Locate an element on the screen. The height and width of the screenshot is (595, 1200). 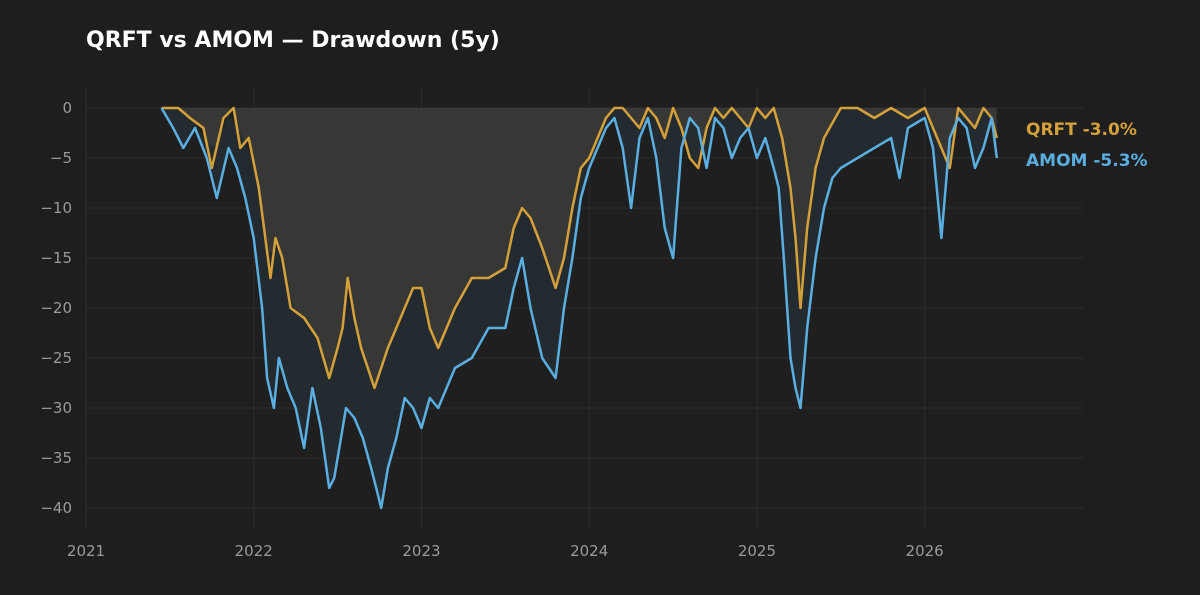
x-tick-label: 2022 is located at coordinates (254, 551).